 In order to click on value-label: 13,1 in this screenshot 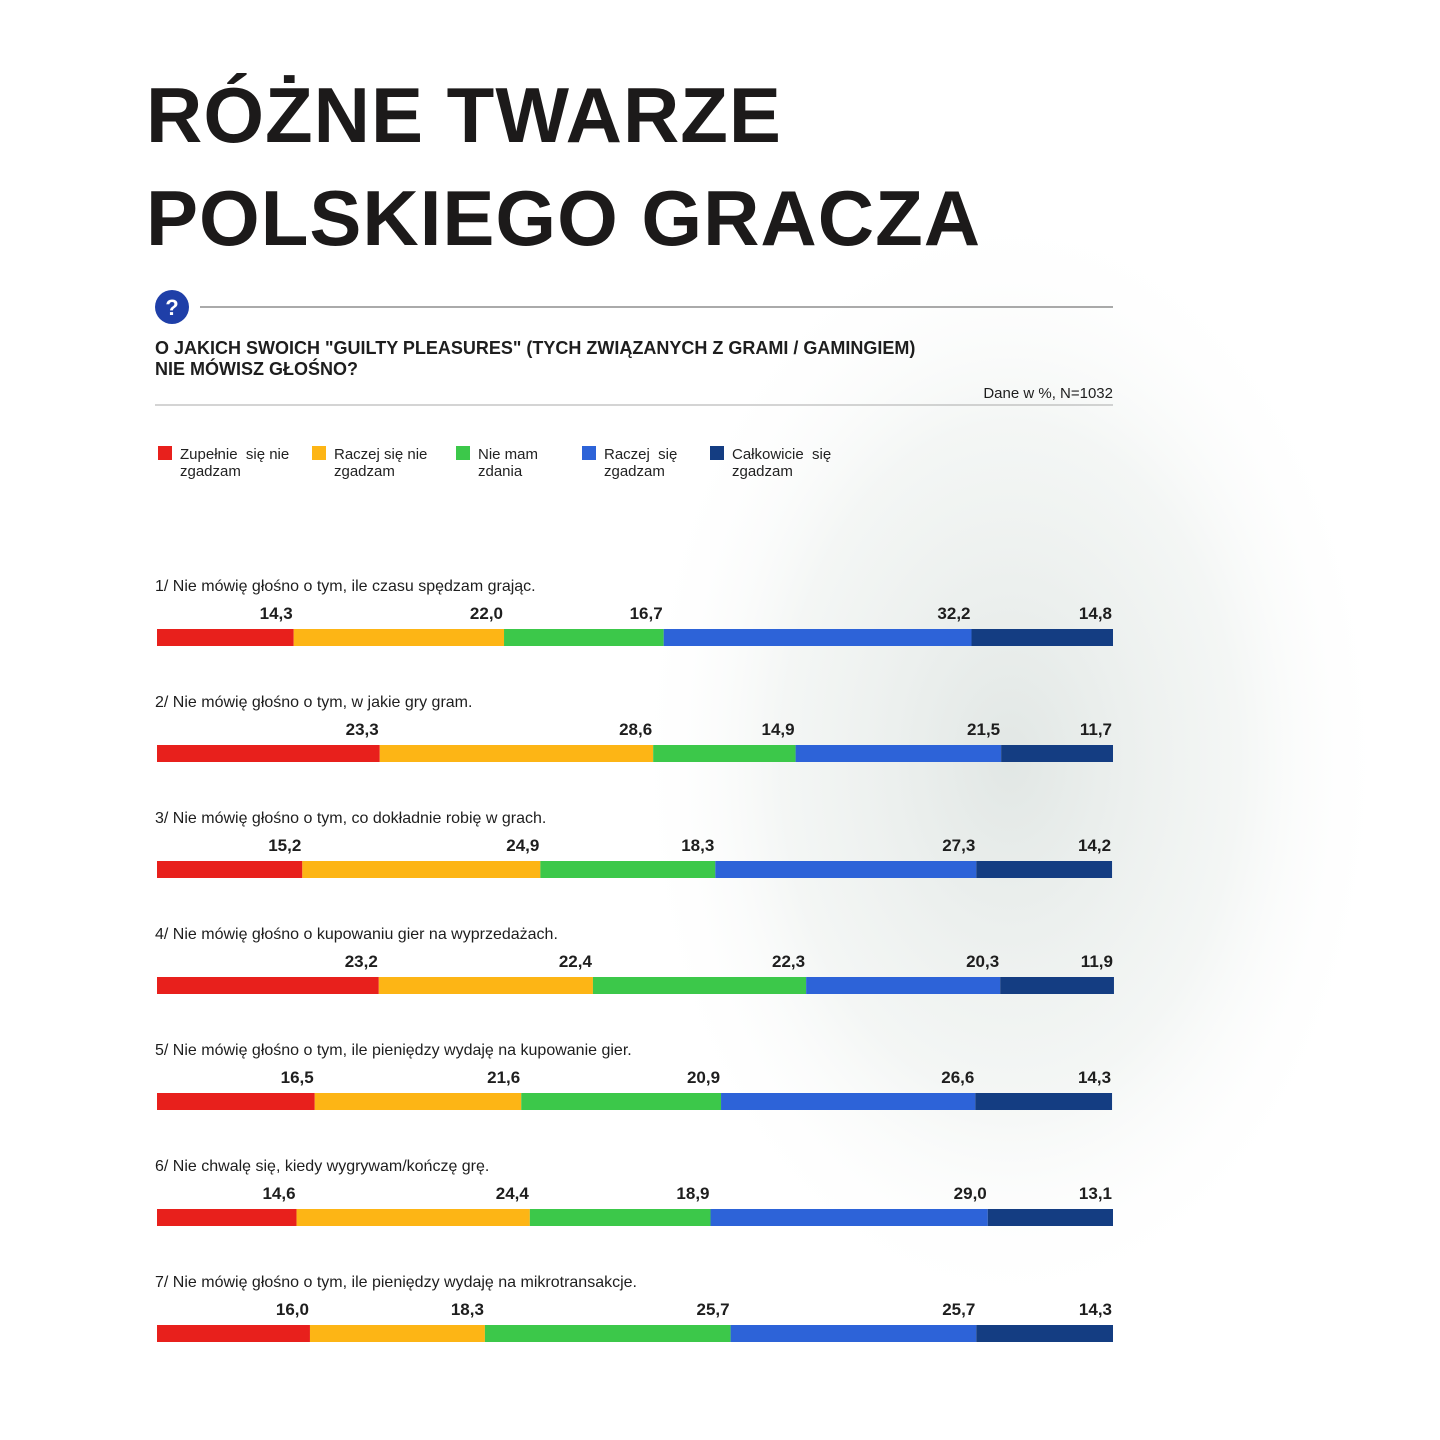, I will do `click(1095, 1193)`.